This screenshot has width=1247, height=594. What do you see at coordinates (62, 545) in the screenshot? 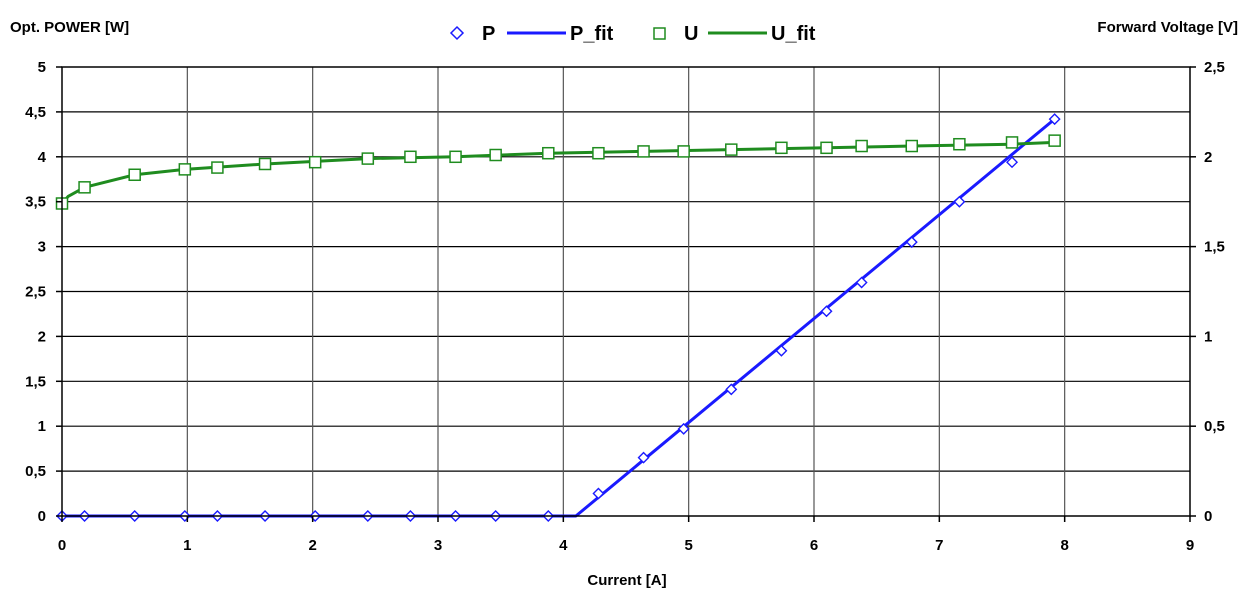
I see `x-tick-label: 0` at bounding box center [62, 545].